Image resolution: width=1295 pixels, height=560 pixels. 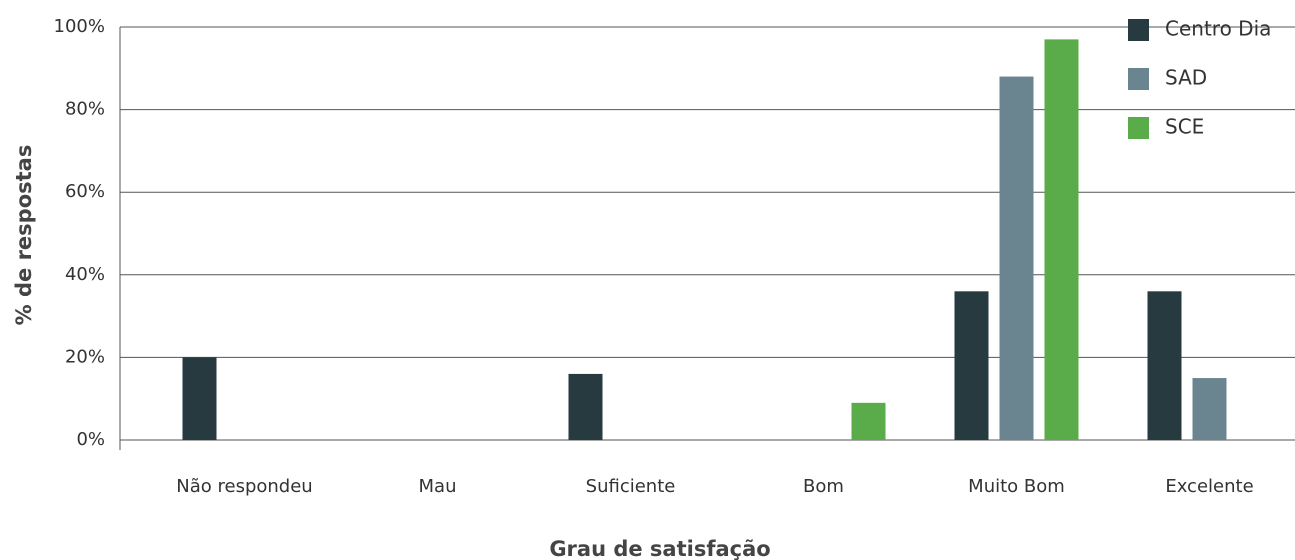 I want to click on y-tick-label: 60%, so click(x=85, y=191).